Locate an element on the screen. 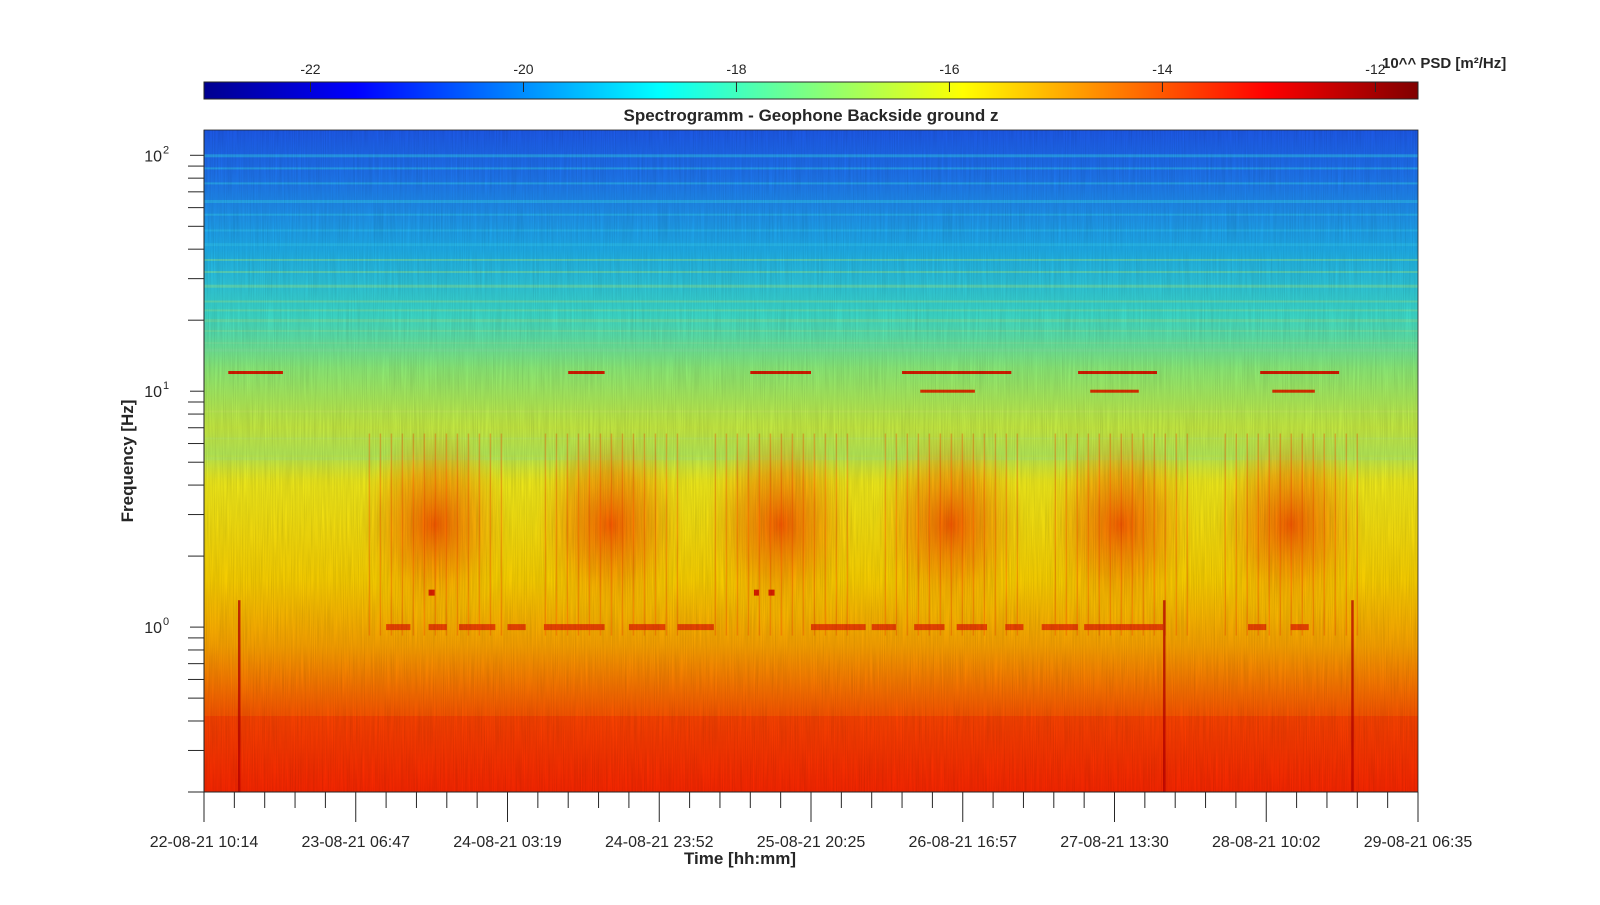 This screenshot has width=1600, height=905. x-tick-label: 29-08-21 06:35 is located at coordinates (1418, 842).